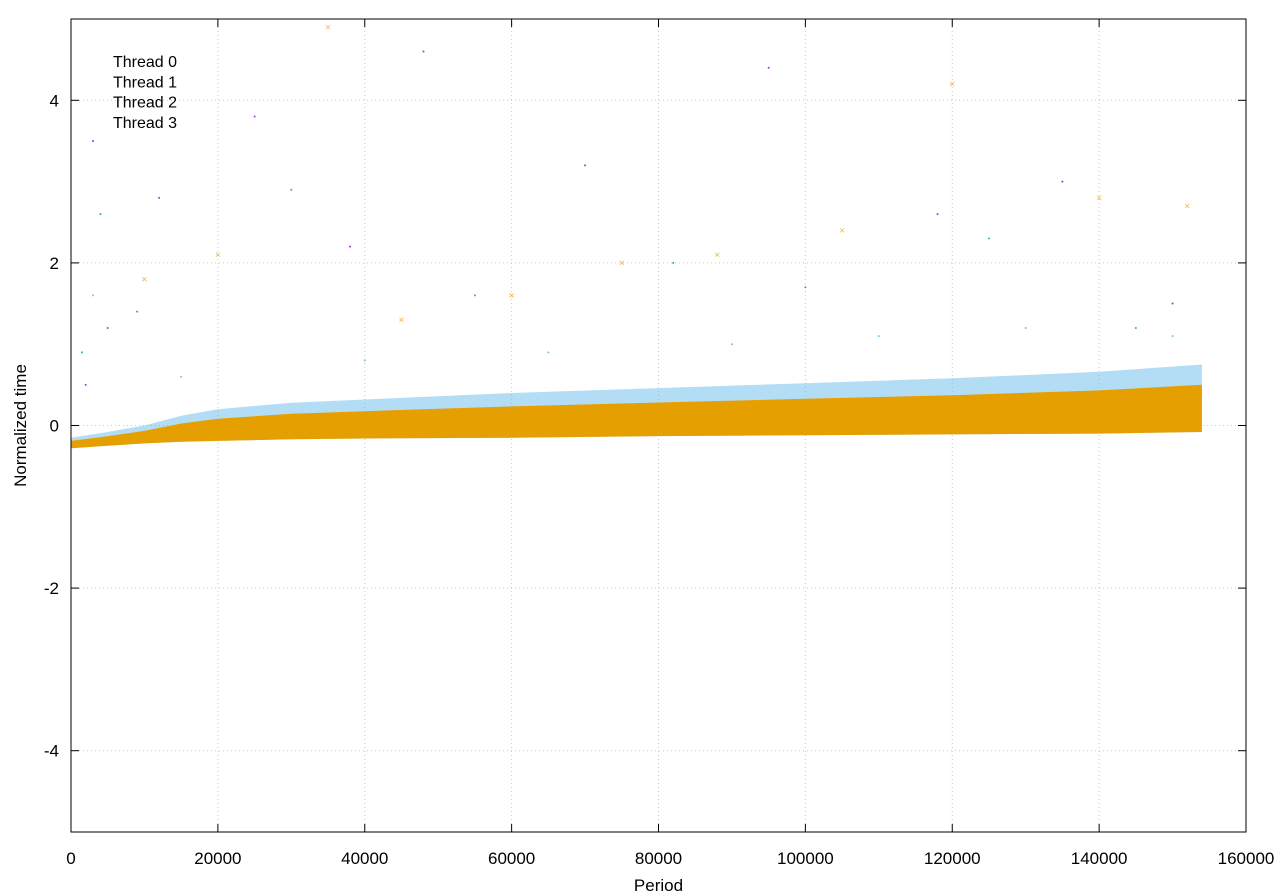 The image size is (1280, 896). I want to click on y-tick-label: 0, so click(54, 426).